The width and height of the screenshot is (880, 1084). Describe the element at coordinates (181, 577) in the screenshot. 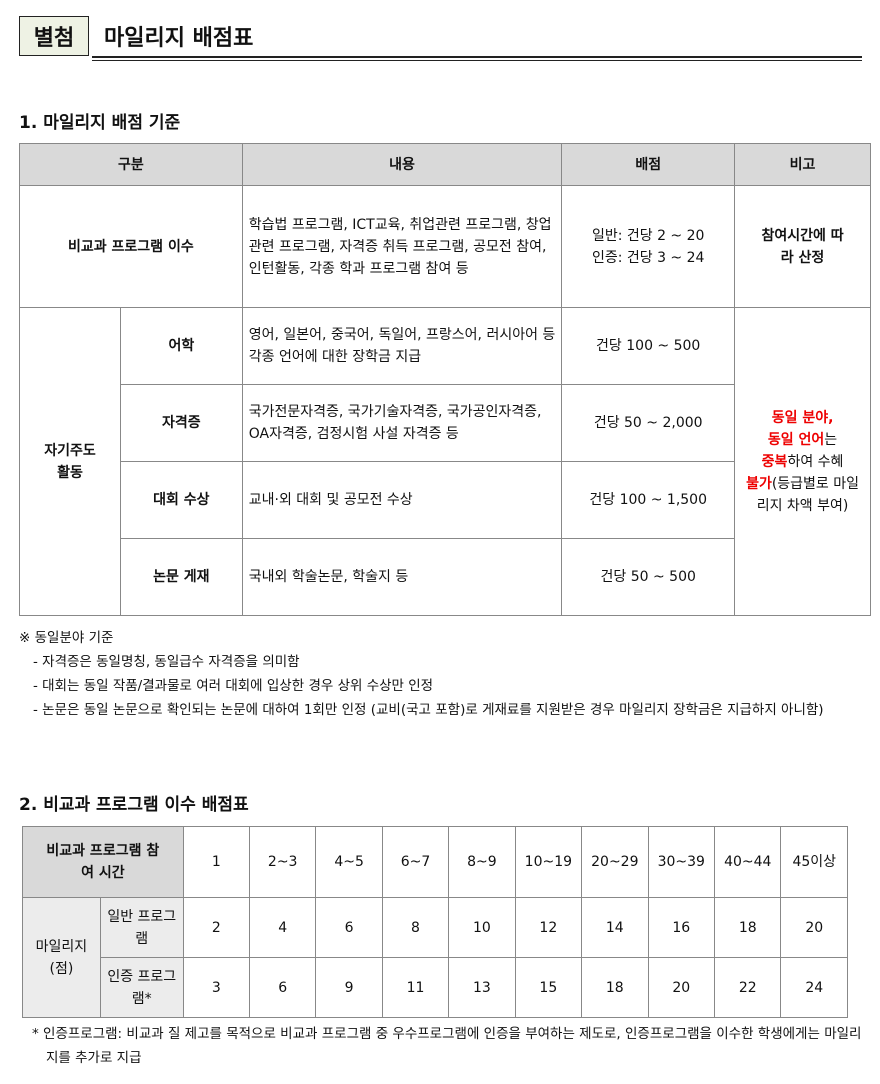

I see `sub-category: 논문 게재` at that location.